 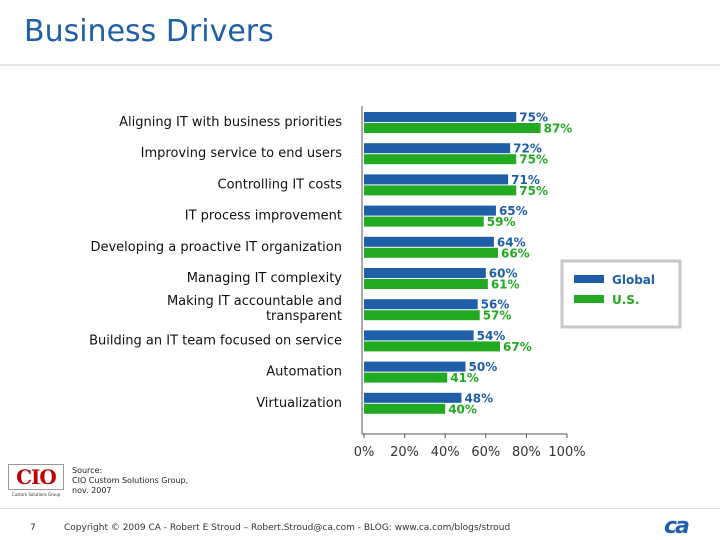 I want to click on category-label: Aligning IT with business priorities, so click(x=230, y=122).